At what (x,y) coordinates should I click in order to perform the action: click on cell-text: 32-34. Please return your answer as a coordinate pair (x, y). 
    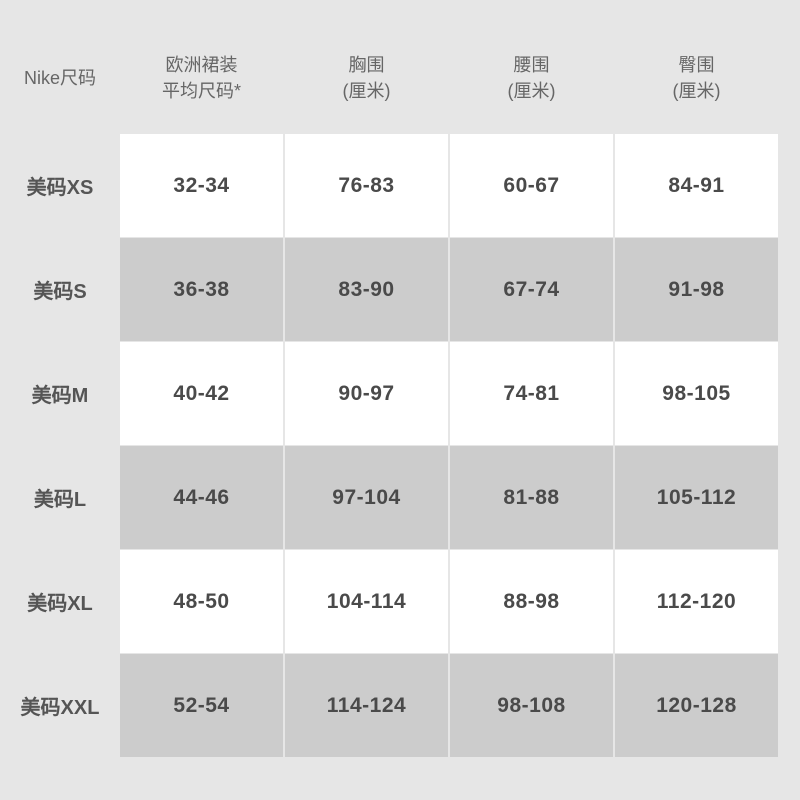
    Looking at the image, I should click on (201, 185).